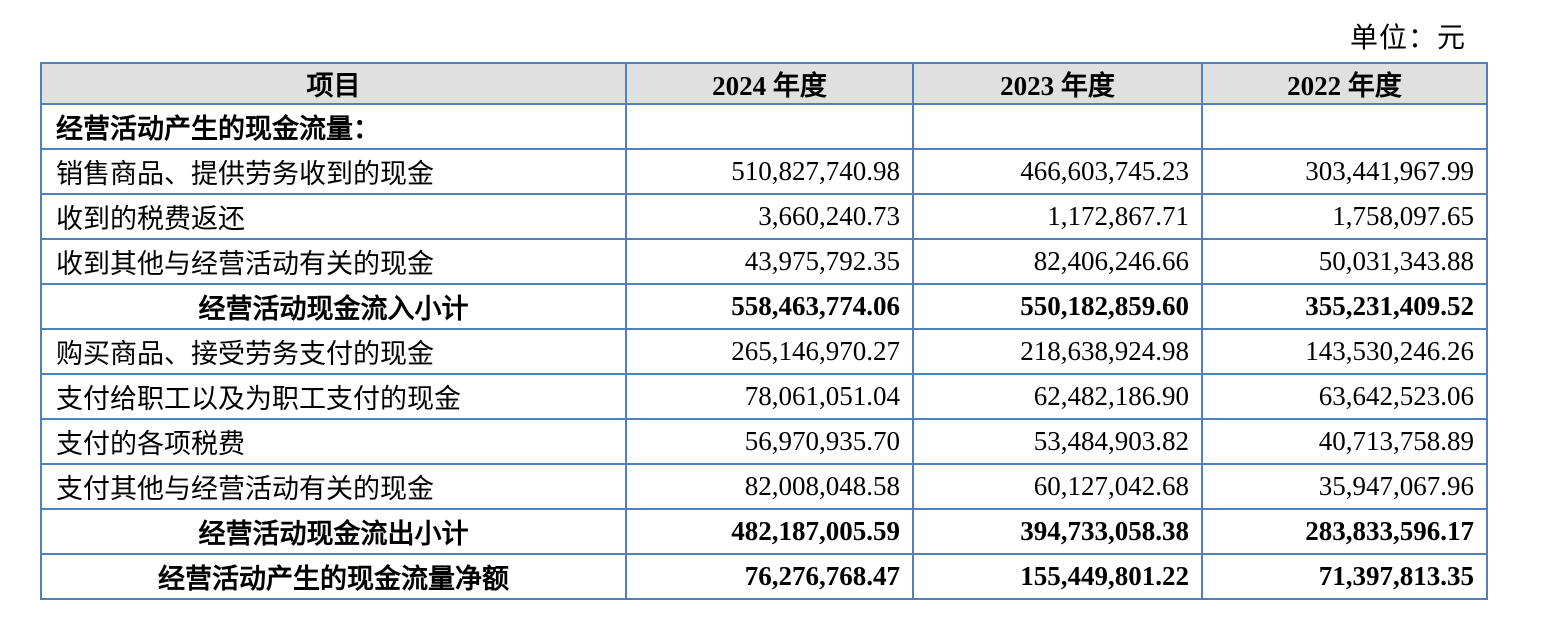  I want to click on value-cell: 550,182,859.60, so click(1057, 306).